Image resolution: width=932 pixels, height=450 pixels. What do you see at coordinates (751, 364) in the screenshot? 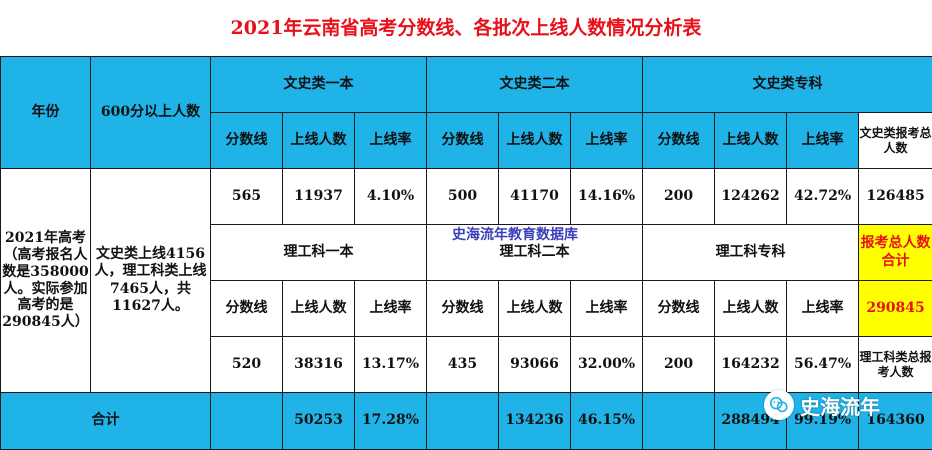
I see `li-zk-count: 164232` at bounding box center [751, 364].